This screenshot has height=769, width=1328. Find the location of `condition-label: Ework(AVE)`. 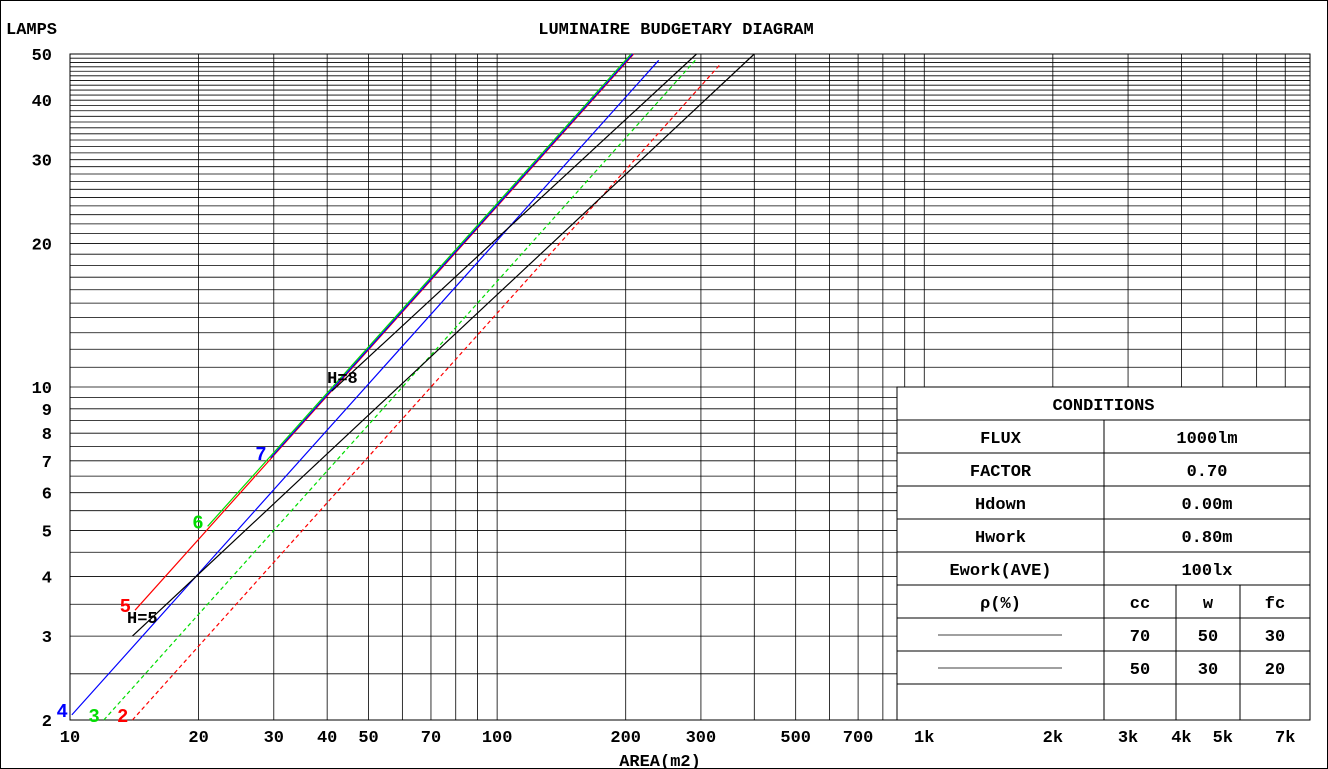

condition-label: Ework(AVE) is located at coordinates (1000, 571).